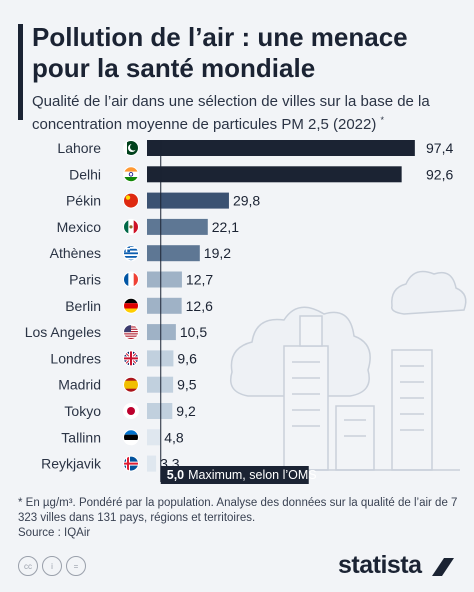 This screenshot has height=592, width=474. What do you see at coordinates (54, 533) in the screenshot?
I see `source-text: Source : IQAir` at bounding box center [54, 533].